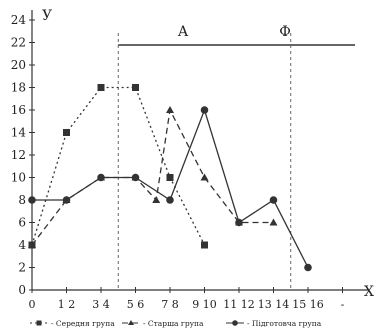 The width and height of the screenshot is (381, 335). What do you see at coordinates (131, 322) in the screenshot?
I see `legend-marker-triangle` at bounding box center [131, 322].